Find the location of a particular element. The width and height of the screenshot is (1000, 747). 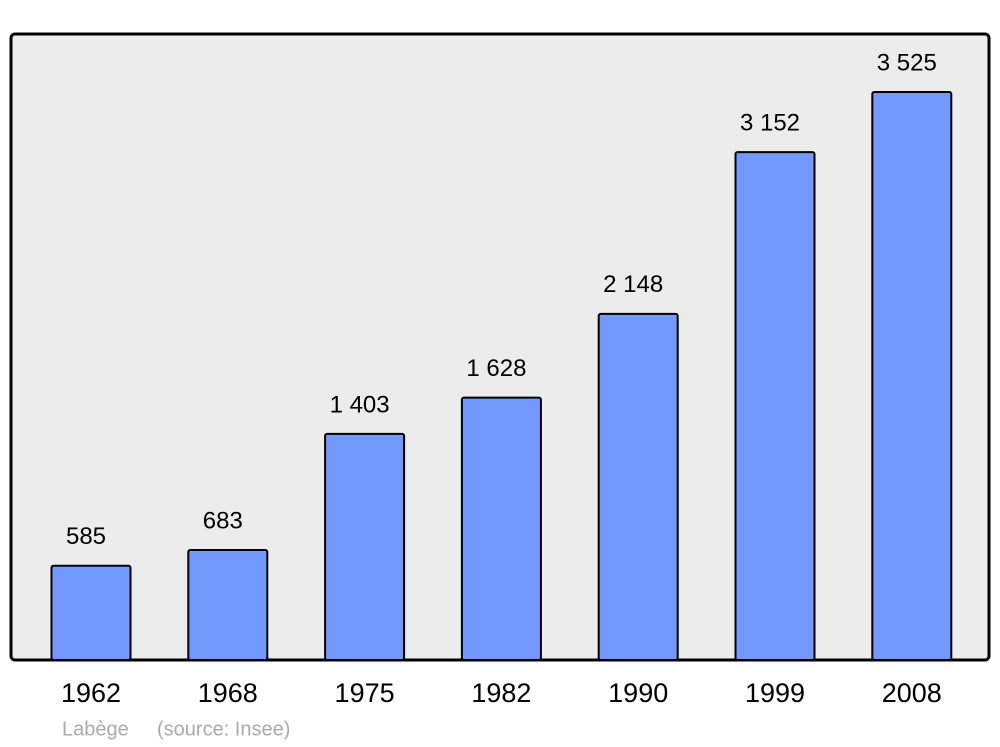

x-tick-label: 2008 is located at coordinates (912, 693).